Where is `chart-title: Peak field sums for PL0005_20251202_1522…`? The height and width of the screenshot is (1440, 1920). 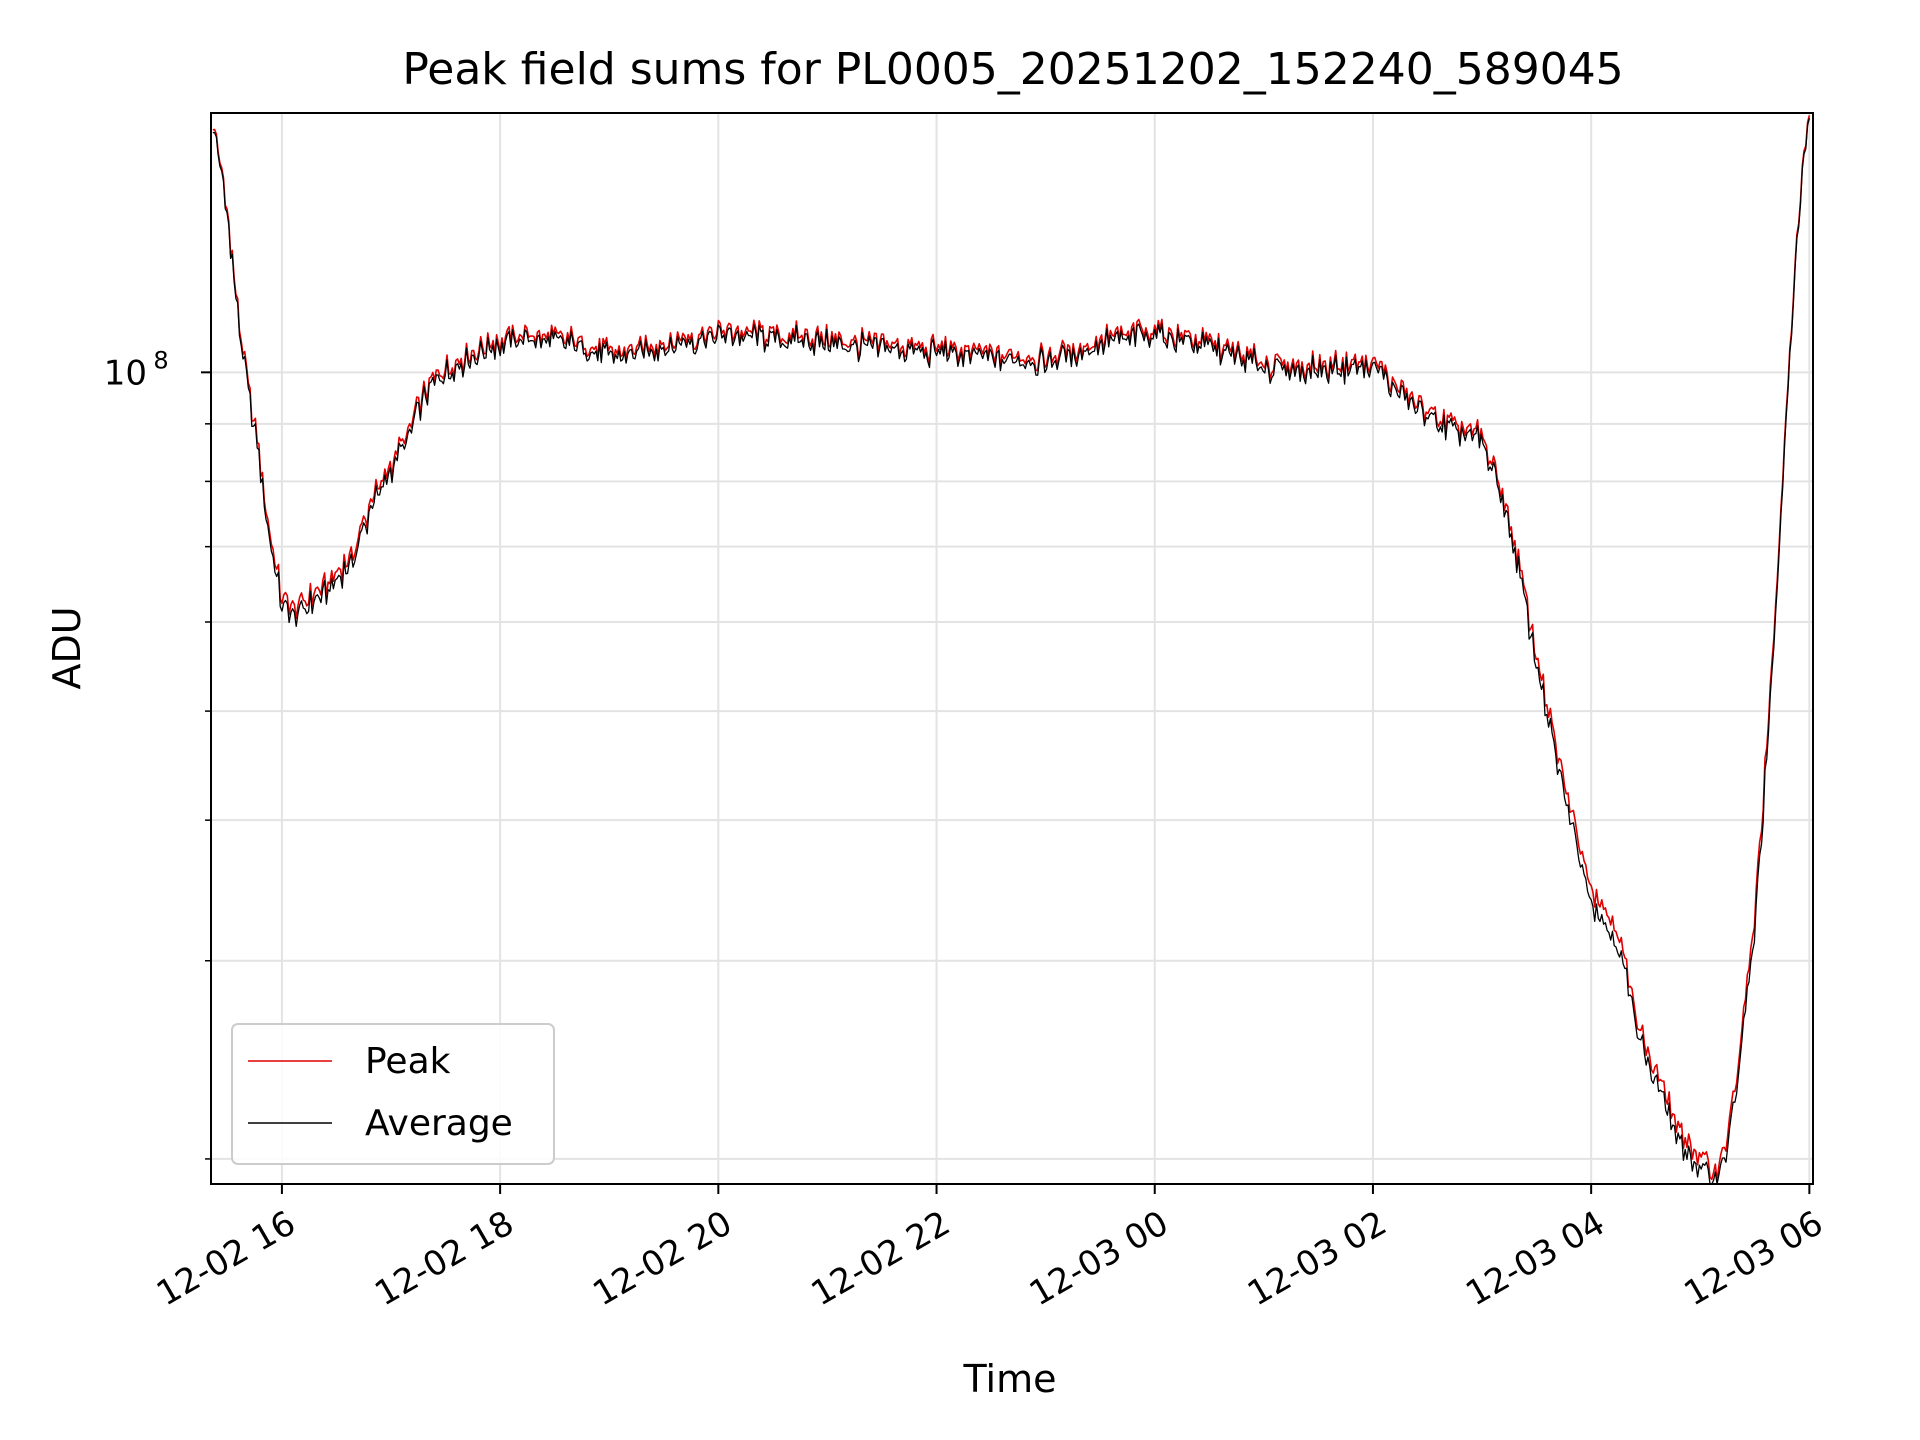 chart-title: Peak field sums for PL0005_20251202_1522… is located at coordinates (1012, 69).